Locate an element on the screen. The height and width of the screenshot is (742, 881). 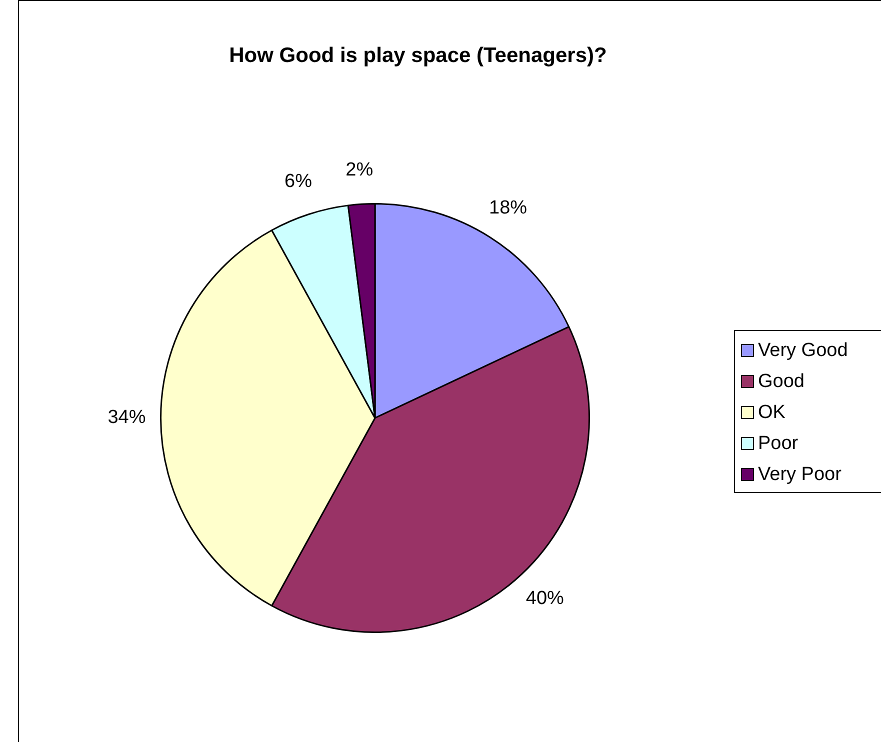
data-label: 34% is located at coordinates (127, 417).